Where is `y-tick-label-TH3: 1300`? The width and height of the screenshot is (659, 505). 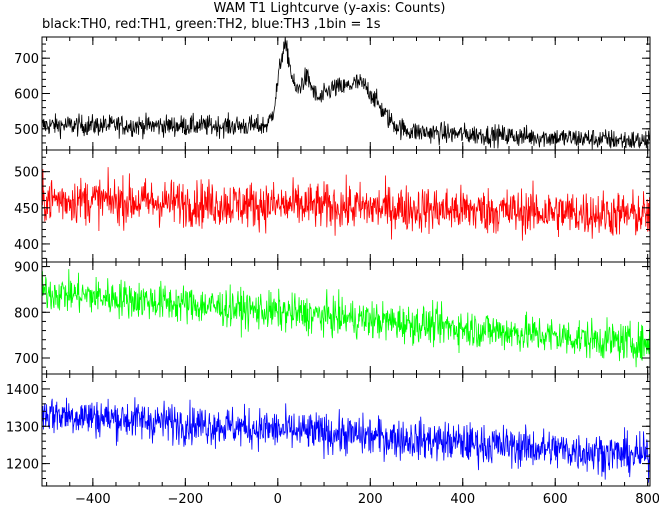 y-tick-label-TH3: 1300 is located at coordinates (22, 427).